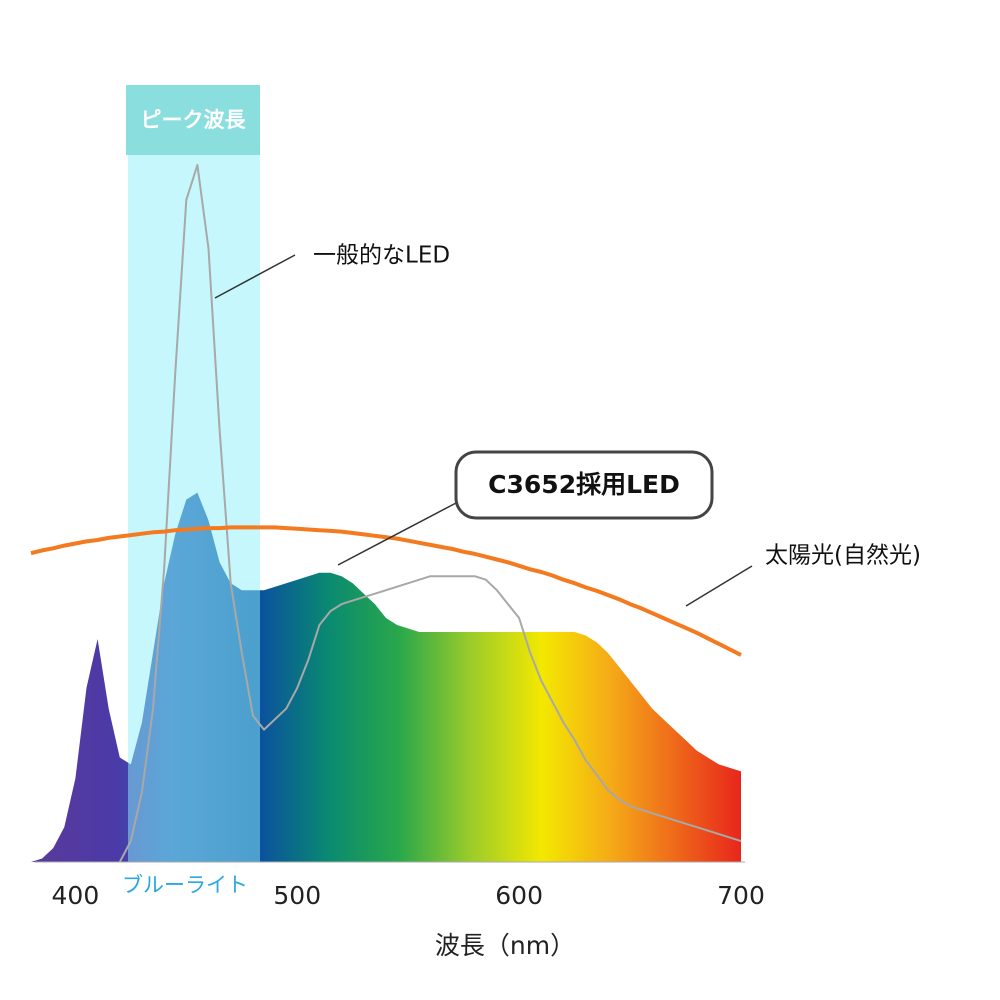 The width and height of the screenshot is (1000, 1000). I want to click on general-led-label: 一般的なLED, so click(381, 256).